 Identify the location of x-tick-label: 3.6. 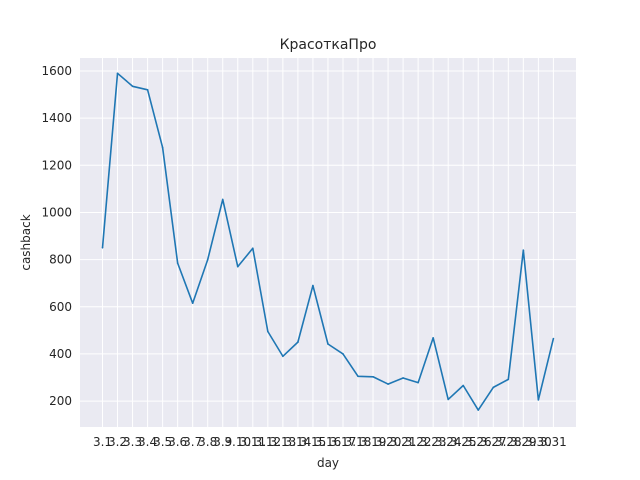
(177, 442).